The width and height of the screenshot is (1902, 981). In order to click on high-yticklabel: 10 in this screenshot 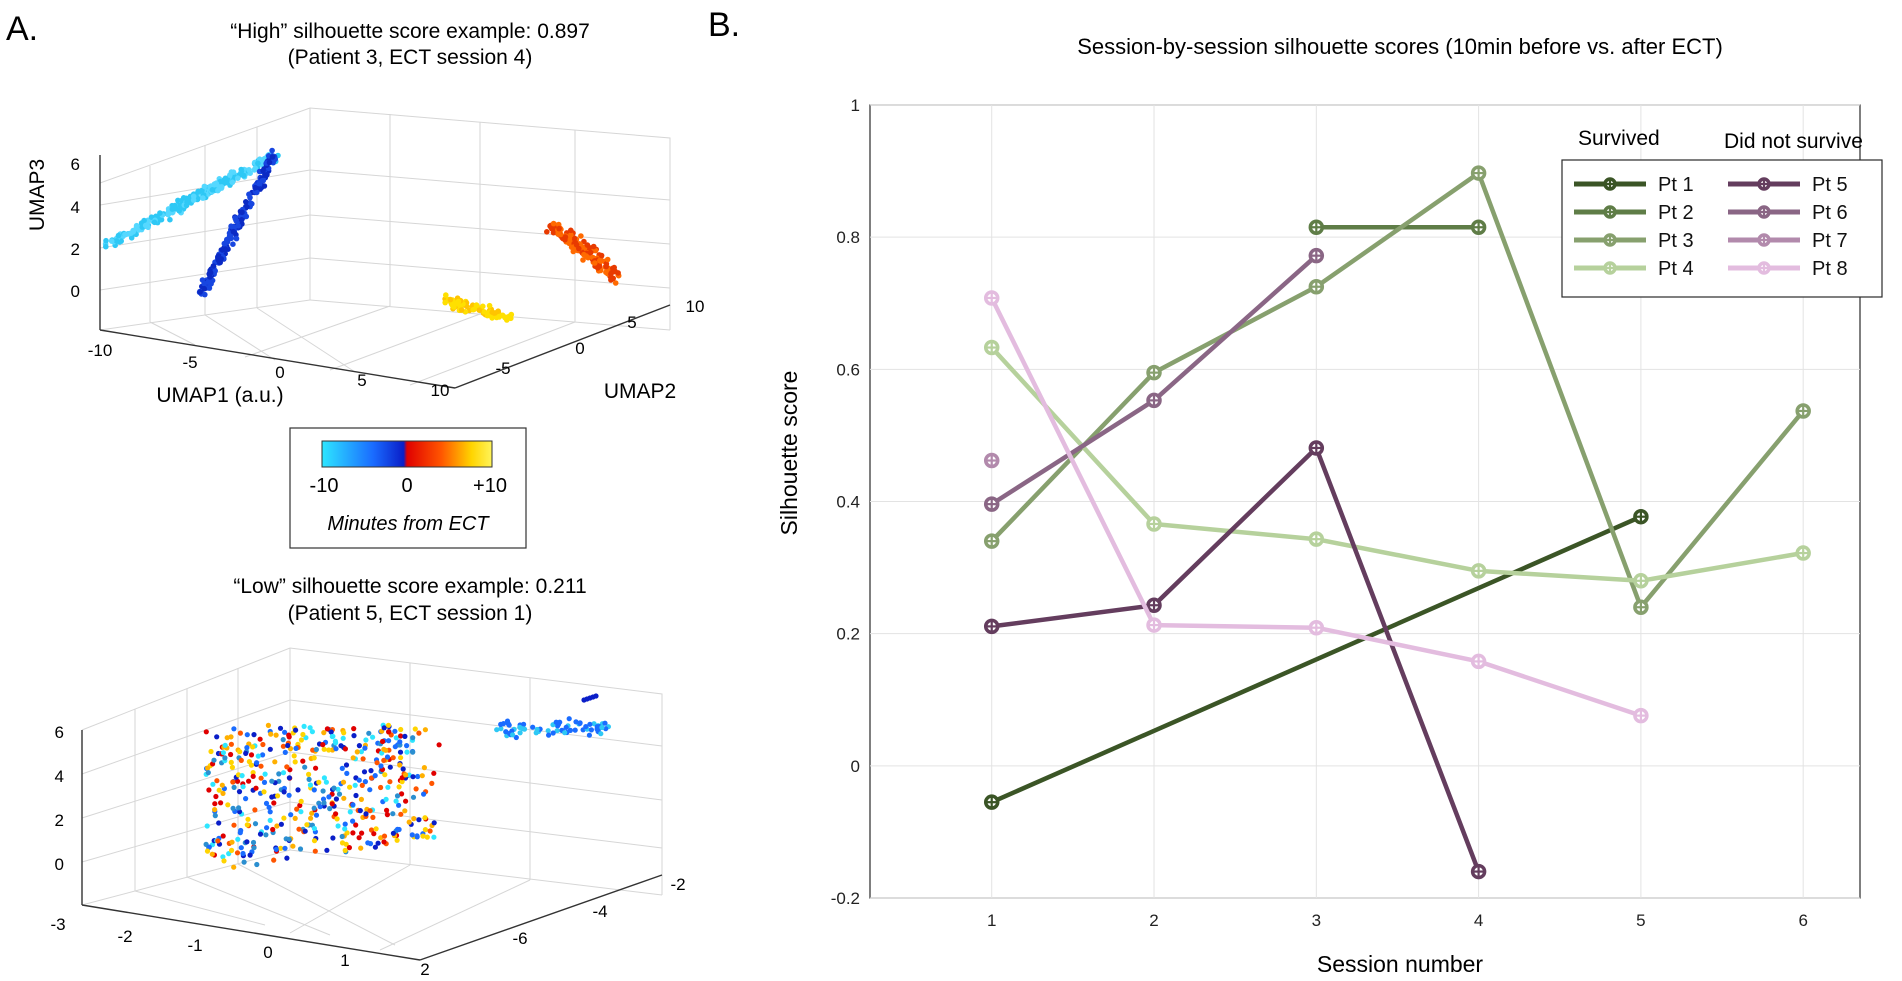, I will do `click(695, 306)`.